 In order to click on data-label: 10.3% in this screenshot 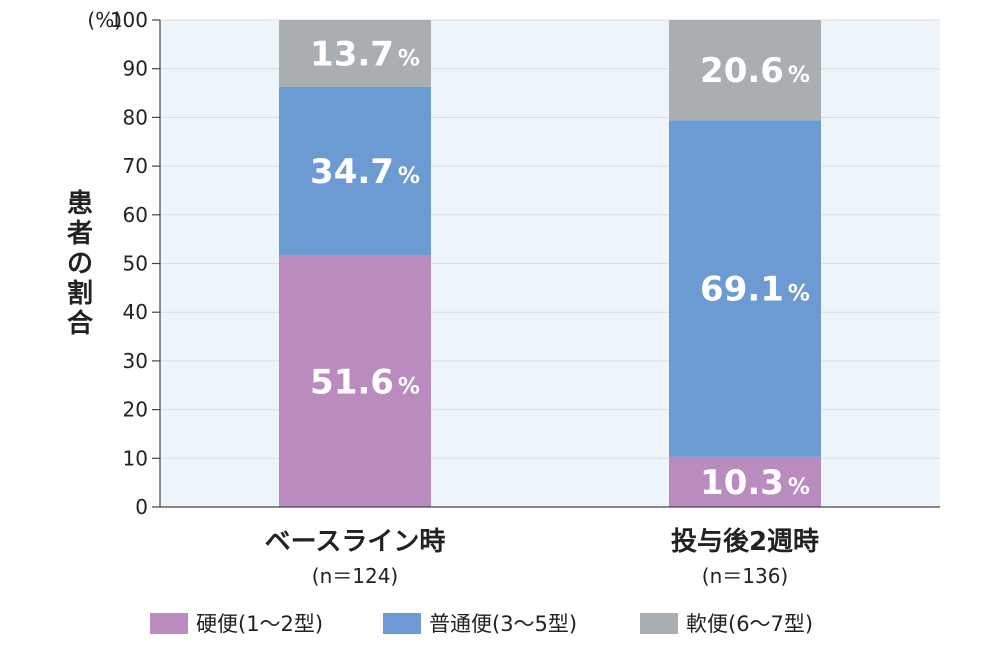, I will do `click(755, 483)`.